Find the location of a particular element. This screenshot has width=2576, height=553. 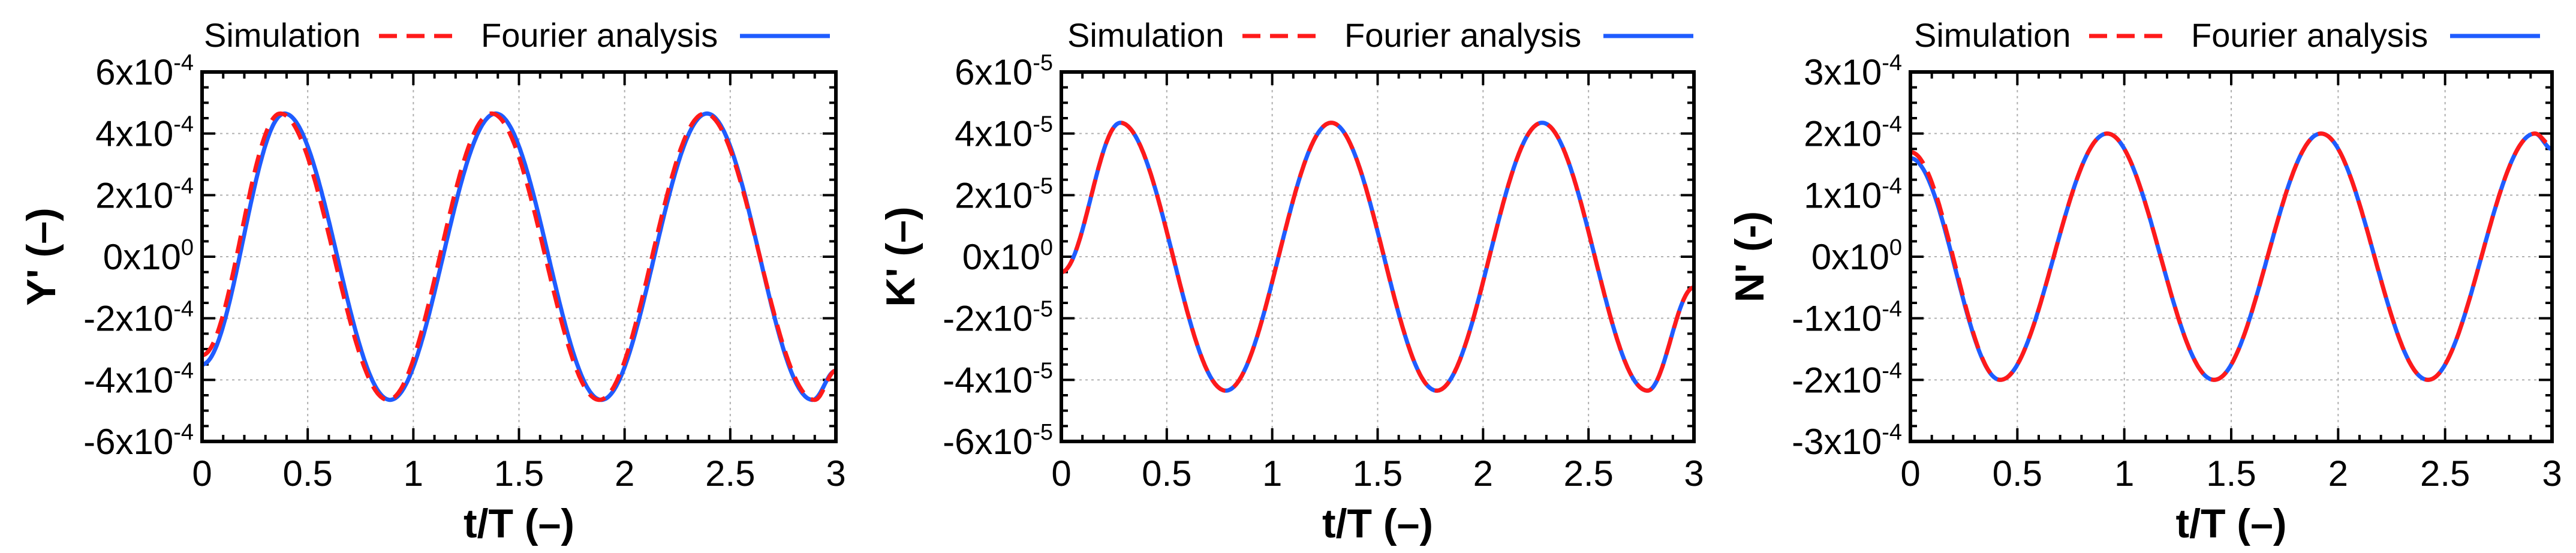

y-tick-label: -6x10⁻⁵ is located at coordinates (998, 441).